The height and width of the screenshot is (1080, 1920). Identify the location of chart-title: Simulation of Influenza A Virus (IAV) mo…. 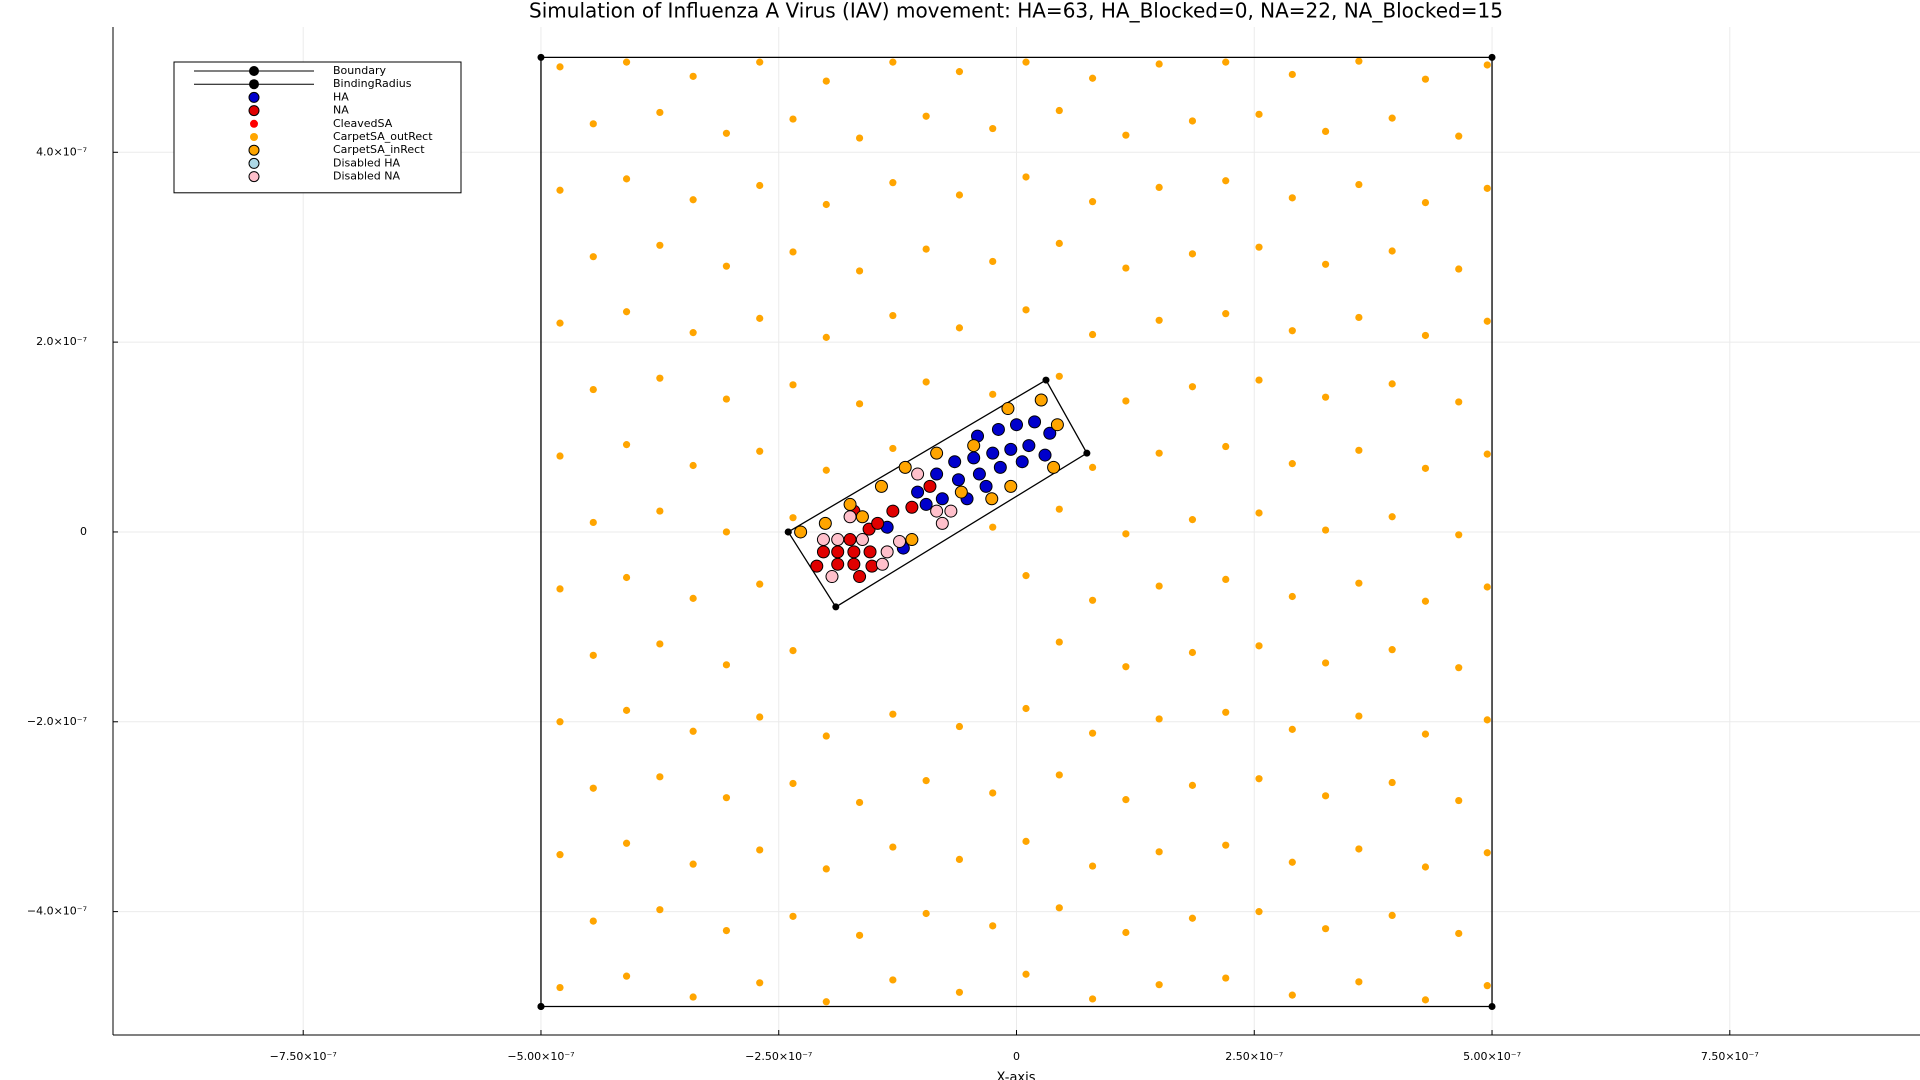
(1016, 11).